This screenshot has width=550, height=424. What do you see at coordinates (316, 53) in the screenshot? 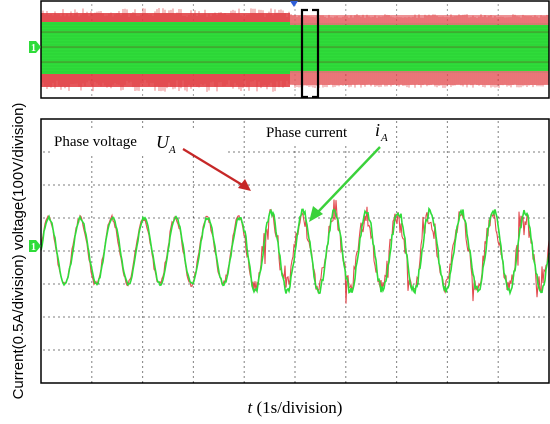
I see `zoom-bracket-right` at bounding box center [316, 53].